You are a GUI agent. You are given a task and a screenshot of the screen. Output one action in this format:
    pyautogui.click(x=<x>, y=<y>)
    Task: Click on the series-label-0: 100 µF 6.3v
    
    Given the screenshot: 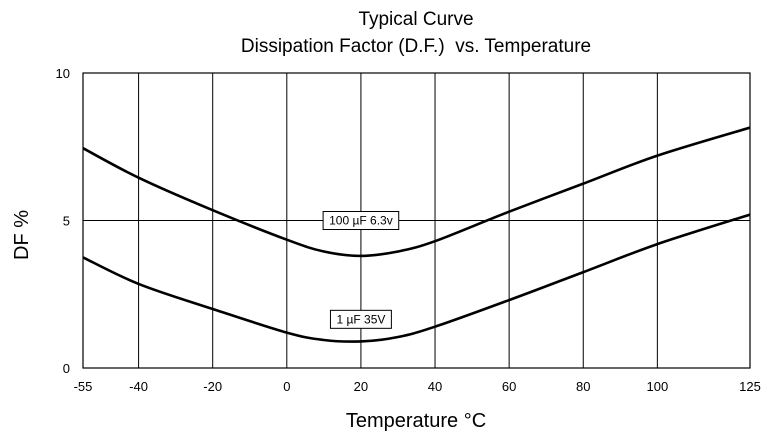 What is the action you would take?
    pyautogui.click(x=361, y=220)
    